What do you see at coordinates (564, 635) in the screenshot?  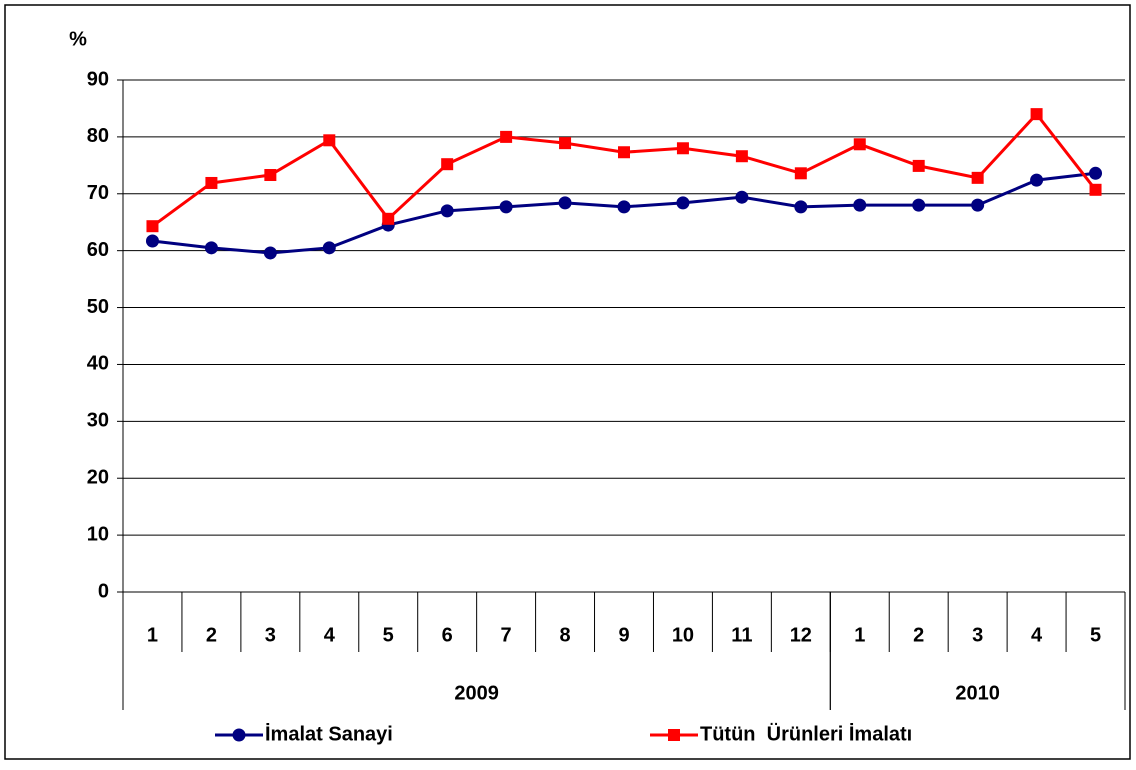 I see `x-tick-label: 8` at bounding box center [564, 635].